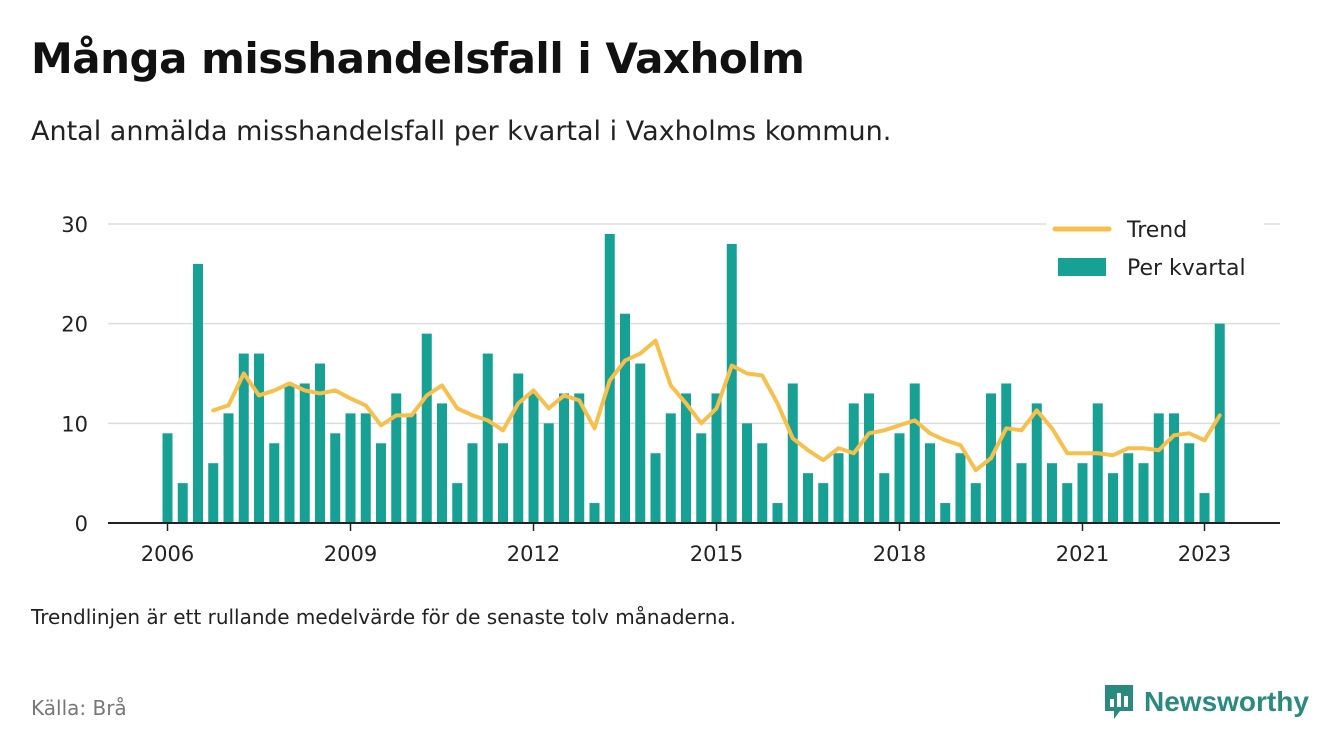 The height and width of the screenshot is (753, 1340). I want to click on x-tick-label: 2006, so click(167, 554).